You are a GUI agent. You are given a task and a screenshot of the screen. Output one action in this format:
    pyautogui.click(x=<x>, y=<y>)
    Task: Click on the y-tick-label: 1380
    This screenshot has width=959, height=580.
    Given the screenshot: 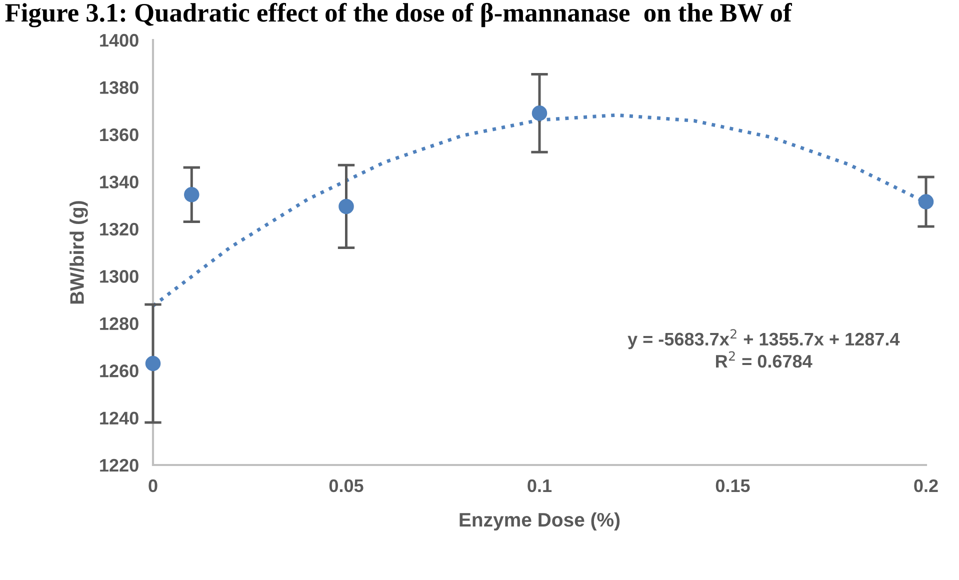 What is the action you would take?
    pyautogui.click(x=119, y=87)
    